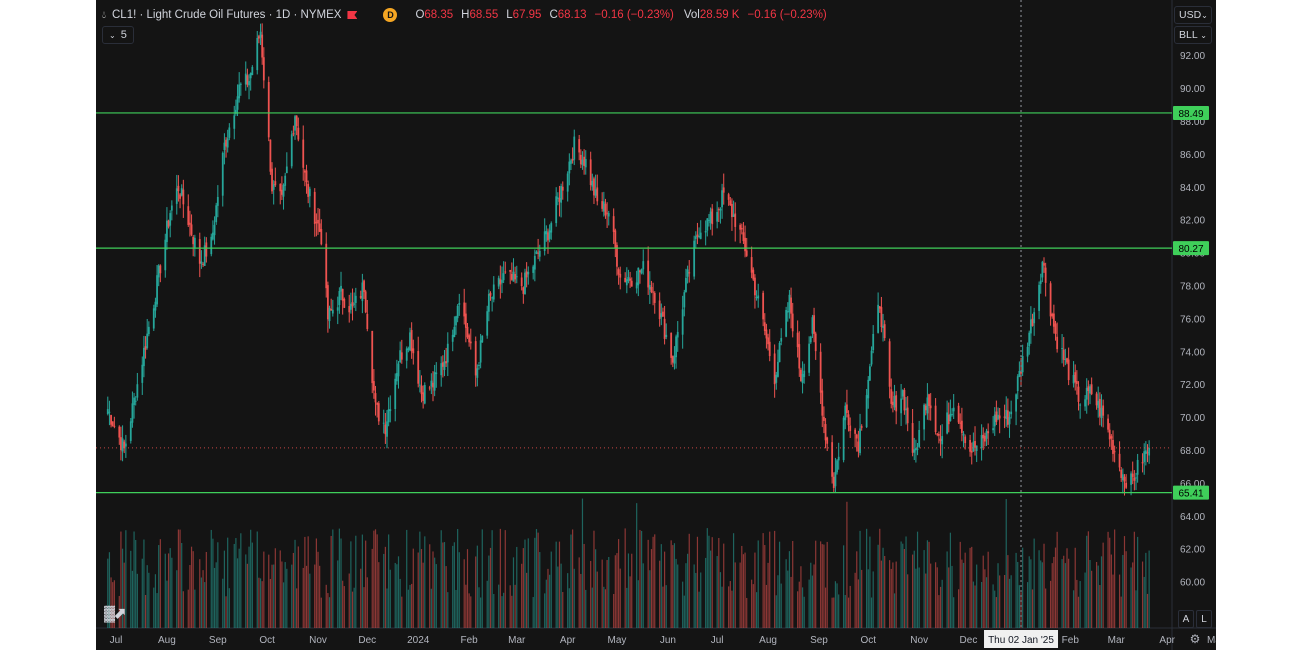 This screenshot has width=1312, height=650. What do you see at coordinates (1204, 619) in the screenshot?
I see `log-scale-button: L` at bounding box center [1204, 619].